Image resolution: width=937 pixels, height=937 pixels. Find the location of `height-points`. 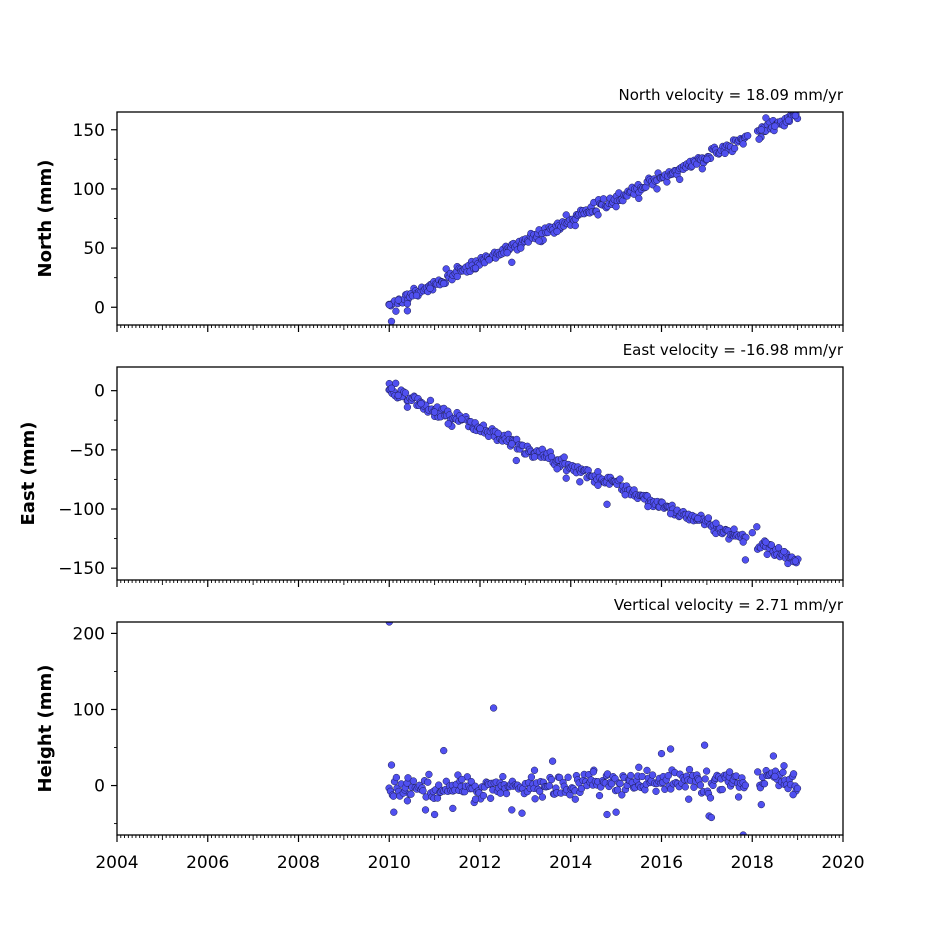

height-points is located at coordinates (593, 728).